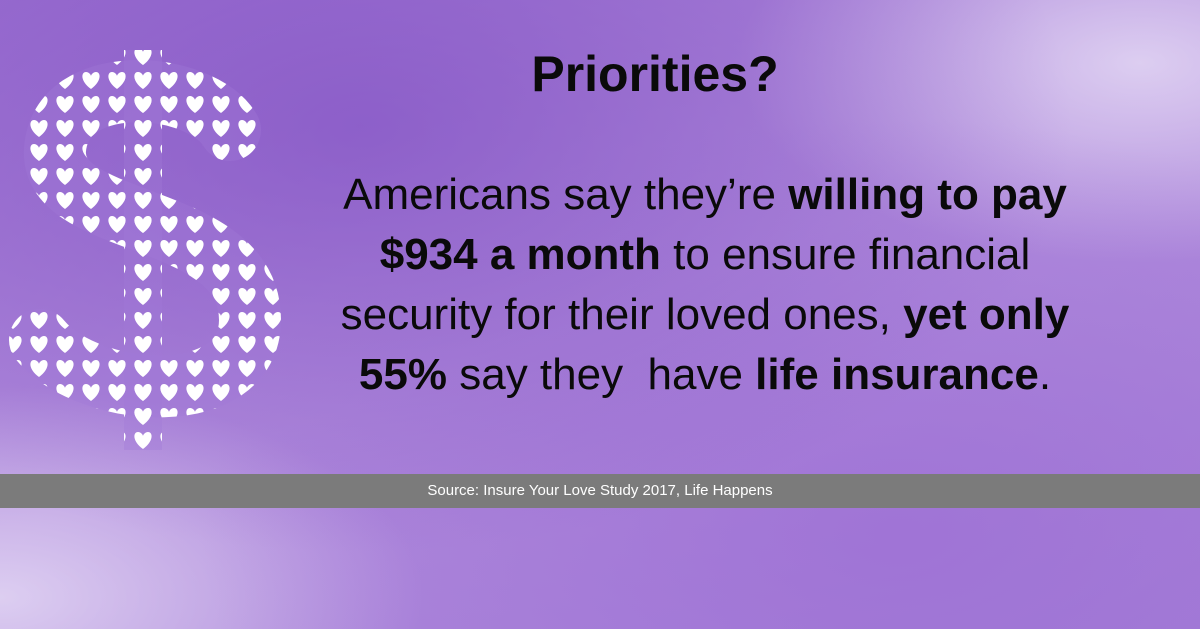 The image size is (1200, 629). I want to click on bold-text: 55%, so click(402, 374).